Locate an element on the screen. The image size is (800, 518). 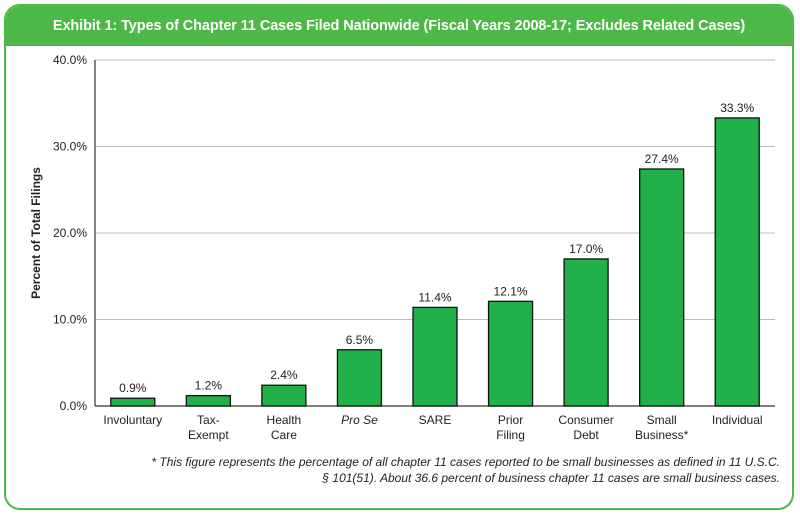
x-tick-label: Prior is located at coordinates (510, 420).